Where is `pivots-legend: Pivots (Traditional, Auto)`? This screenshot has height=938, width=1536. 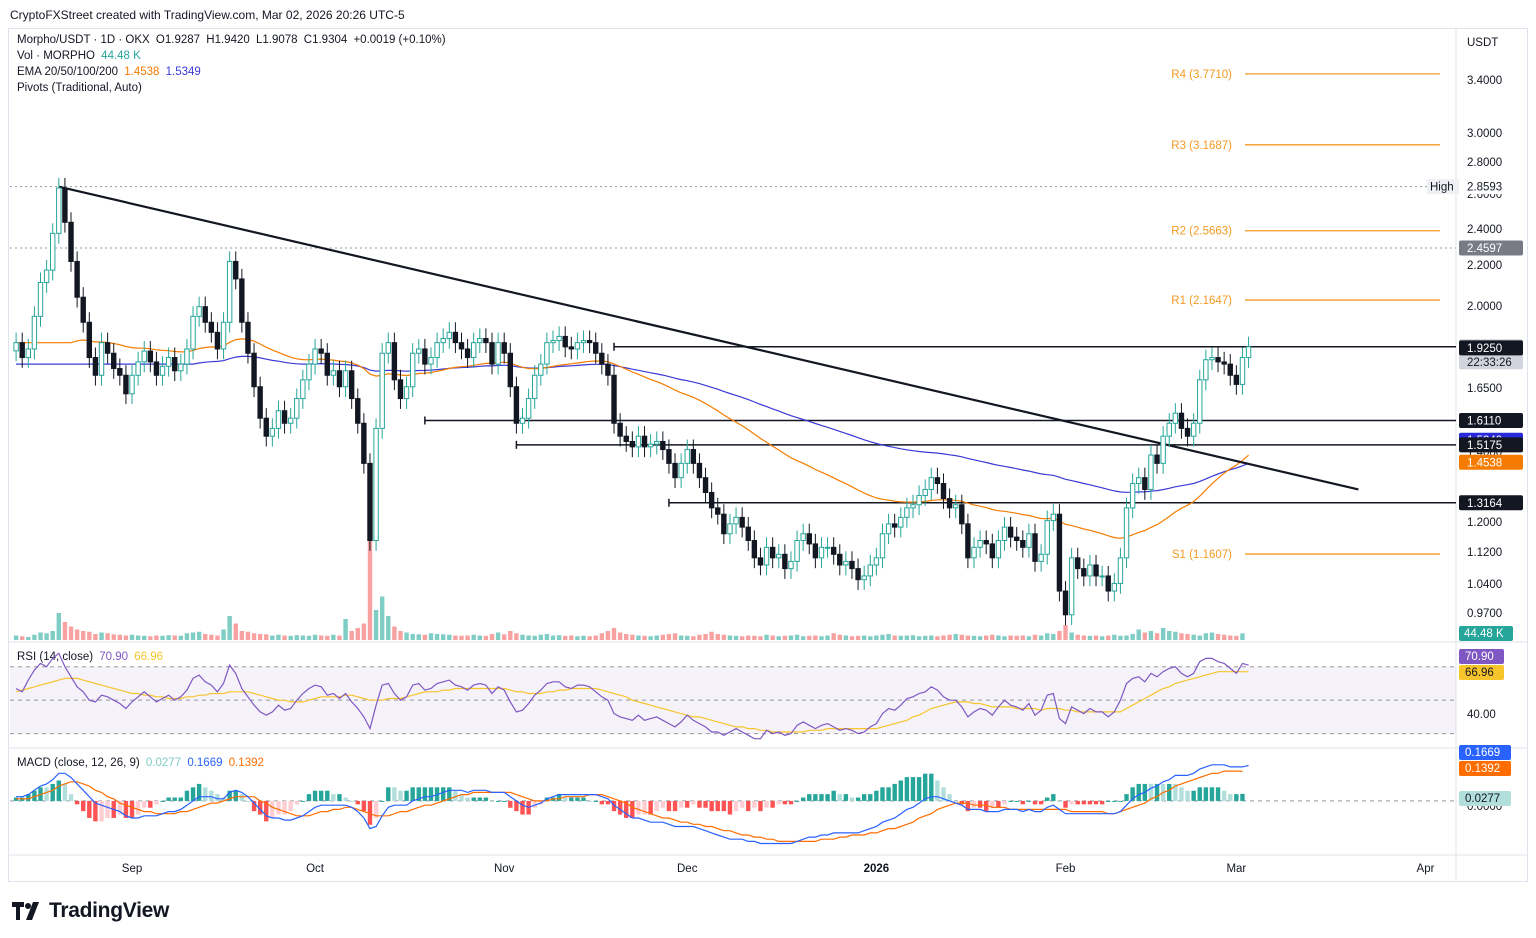 pivots-legend: Pivots (Traditional, Auto) is located at coordinates (81, 88).